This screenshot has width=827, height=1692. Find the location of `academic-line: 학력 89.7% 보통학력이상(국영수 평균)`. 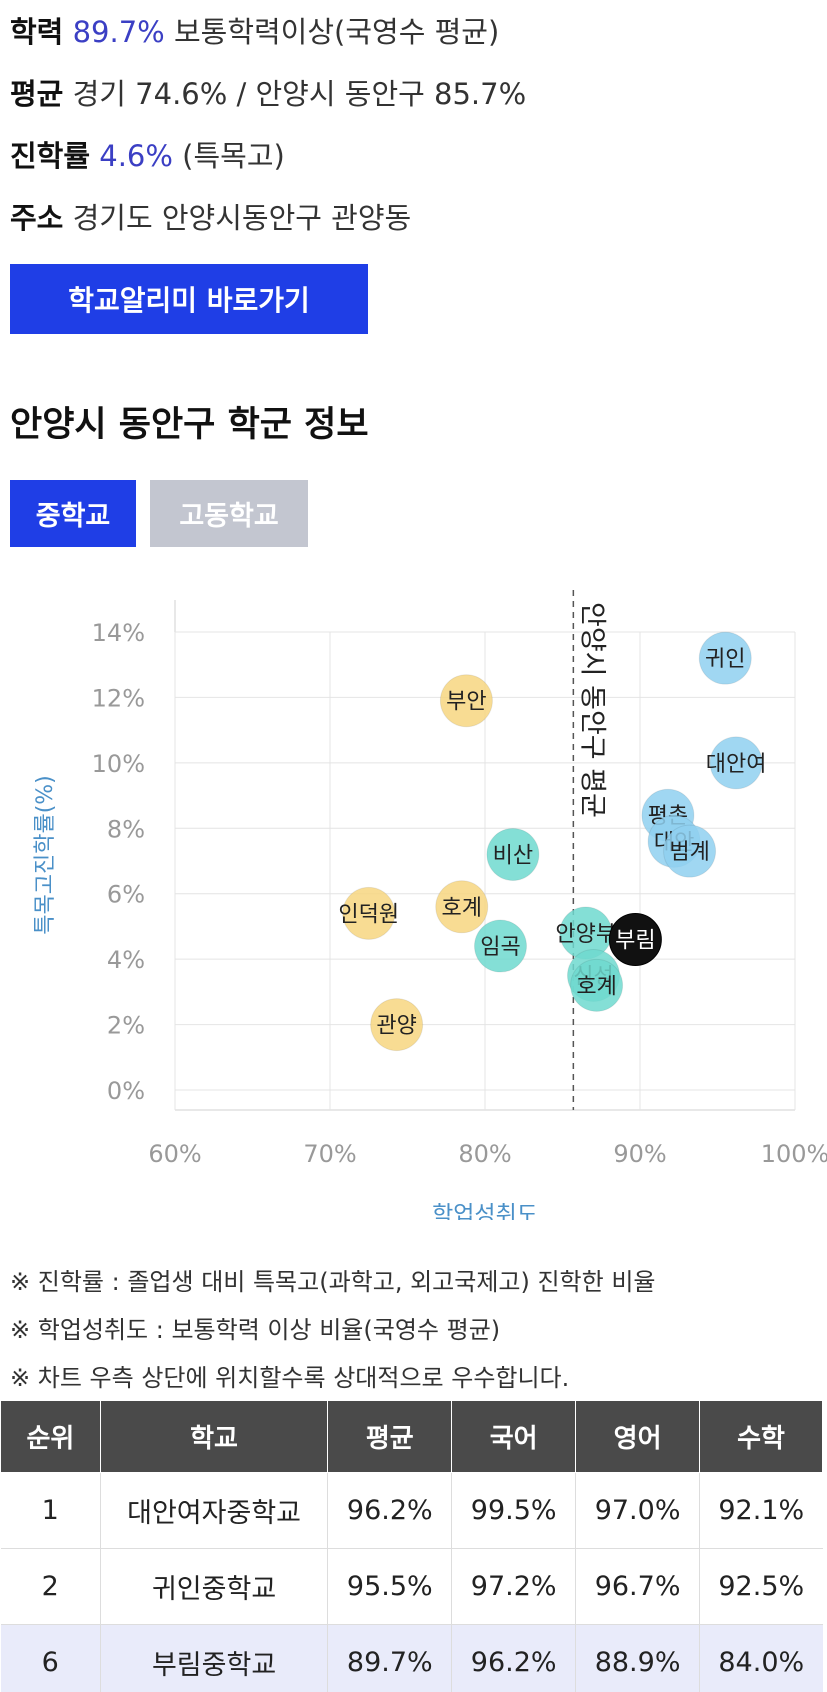

academic-line: 학력 89.7% 보통학력이상(국영수 평균) is located at coordinates (254, 32).